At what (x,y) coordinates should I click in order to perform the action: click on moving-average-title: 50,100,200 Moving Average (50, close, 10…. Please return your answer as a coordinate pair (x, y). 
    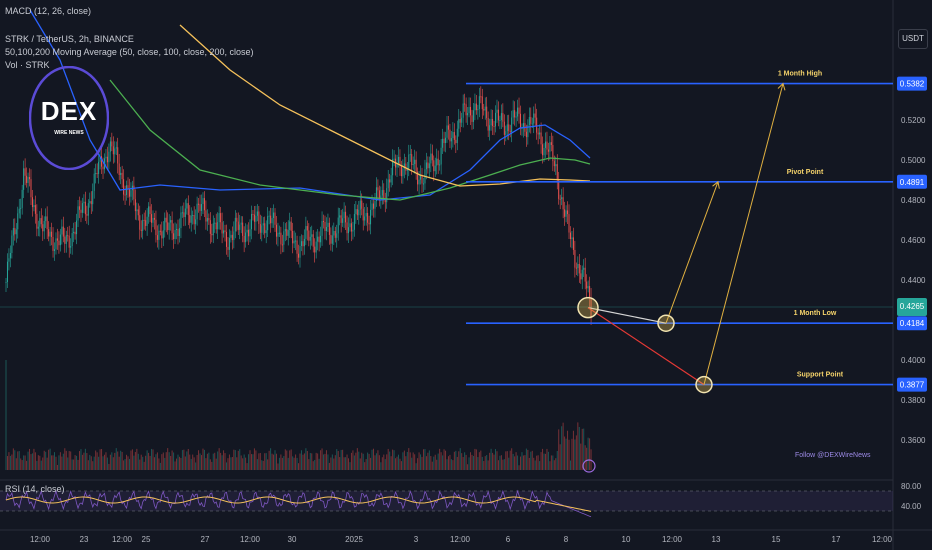
    Looking at the image, I should click on (129, 52).